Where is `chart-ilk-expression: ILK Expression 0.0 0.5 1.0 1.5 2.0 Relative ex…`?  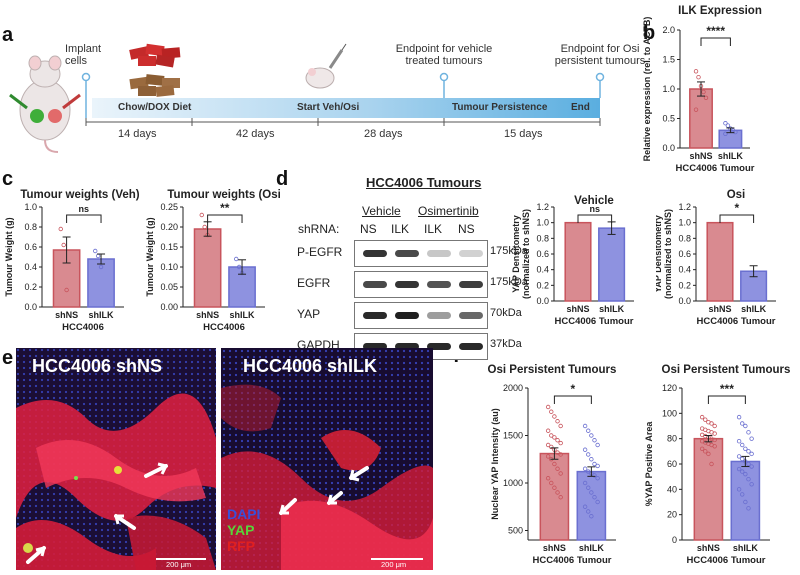 chart-ilk-expression: ILK Expression 0.0 0.5 1.0 1.5 2.0 Relative ex… is located at coordinates (702, 89).